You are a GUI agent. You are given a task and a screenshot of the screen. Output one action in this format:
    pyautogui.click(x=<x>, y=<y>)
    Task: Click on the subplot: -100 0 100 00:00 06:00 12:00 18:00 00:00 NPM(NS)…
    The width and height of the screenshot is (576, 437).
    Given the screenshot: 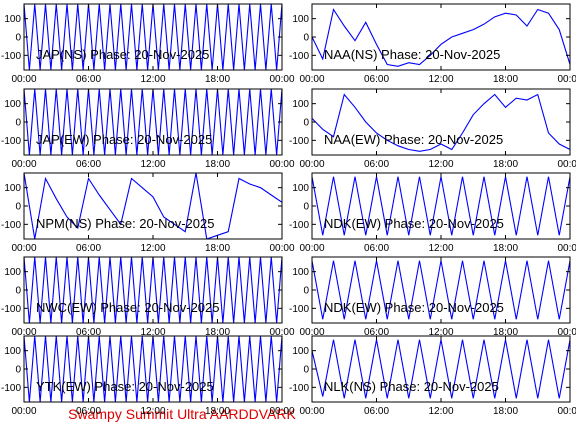 What is the action you would take?
    pyautogui.click(x=148, y=213)
    